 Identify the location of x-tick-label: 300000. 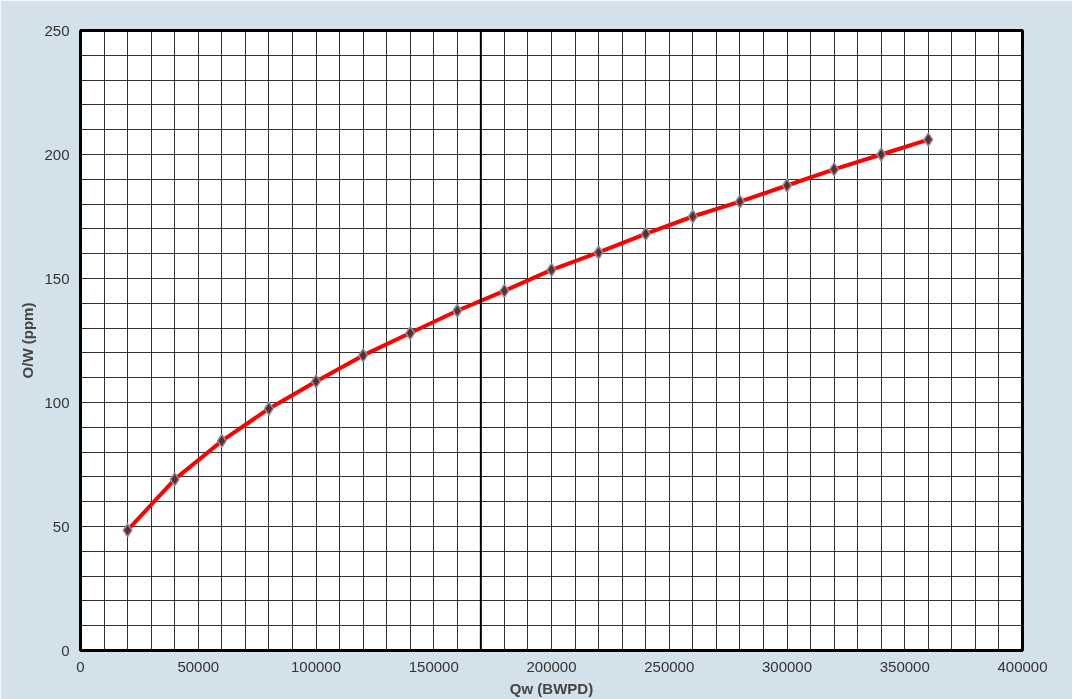
(787, 666).